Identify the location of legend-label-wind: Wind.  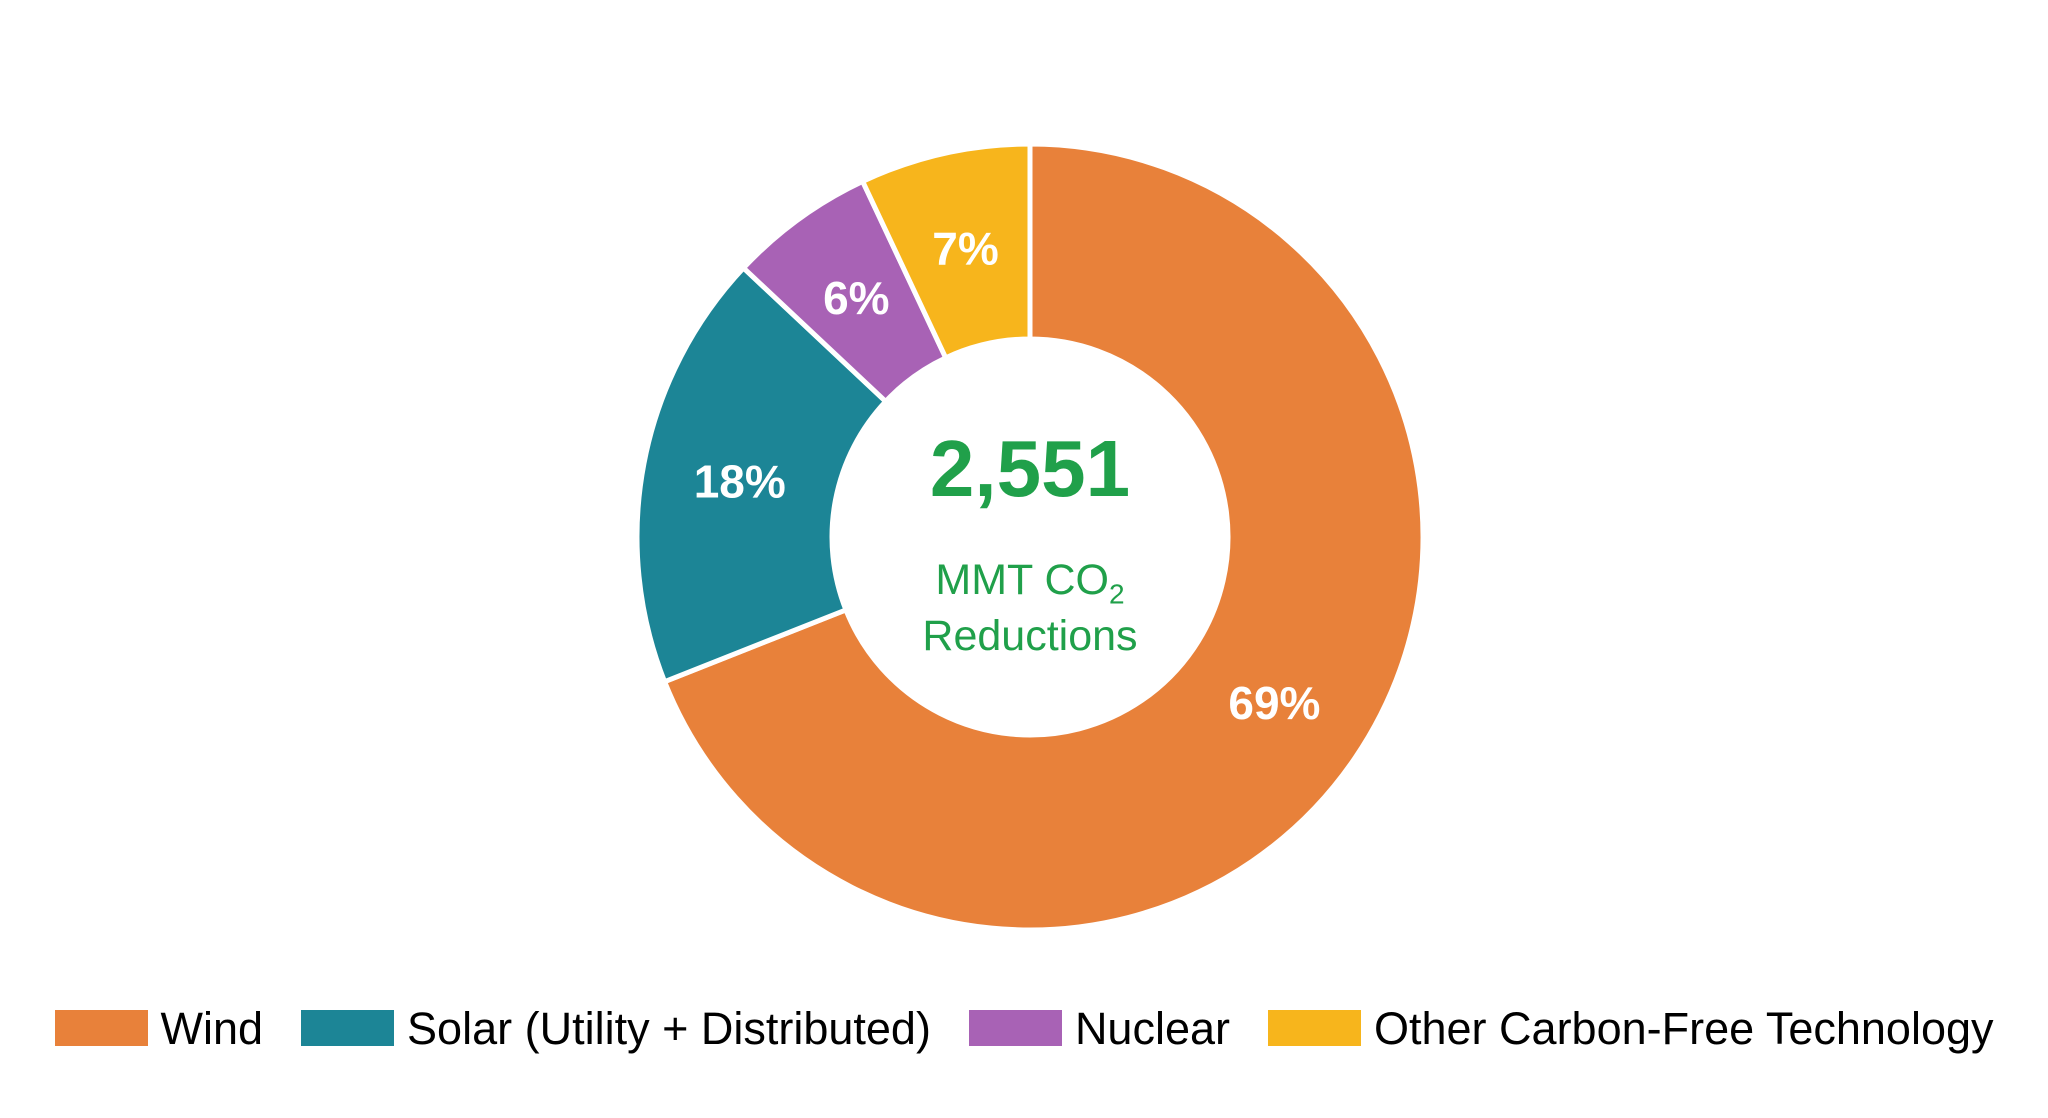
(212, 1028).